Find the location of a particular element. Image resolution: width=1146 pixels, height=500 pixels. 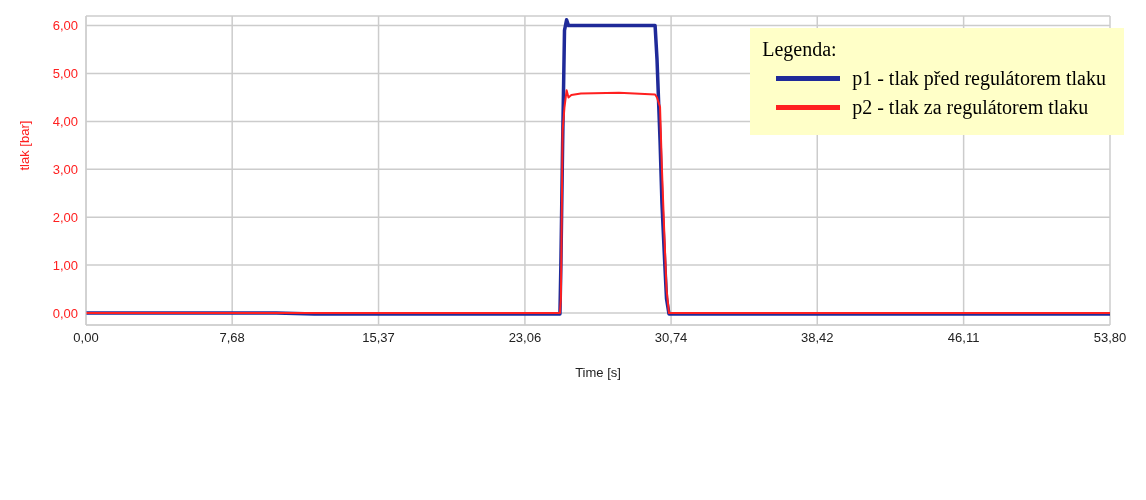

x-tick-label: 7,68 is located at coordinates (232, 338).